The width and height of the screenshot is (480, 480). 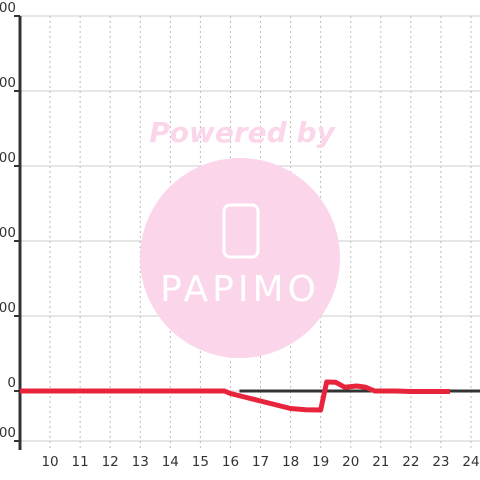 What do you see at coordinates (200, 462) in the screenshot?
I see `x-tick-label: 15` at bounding box center [200, 462].